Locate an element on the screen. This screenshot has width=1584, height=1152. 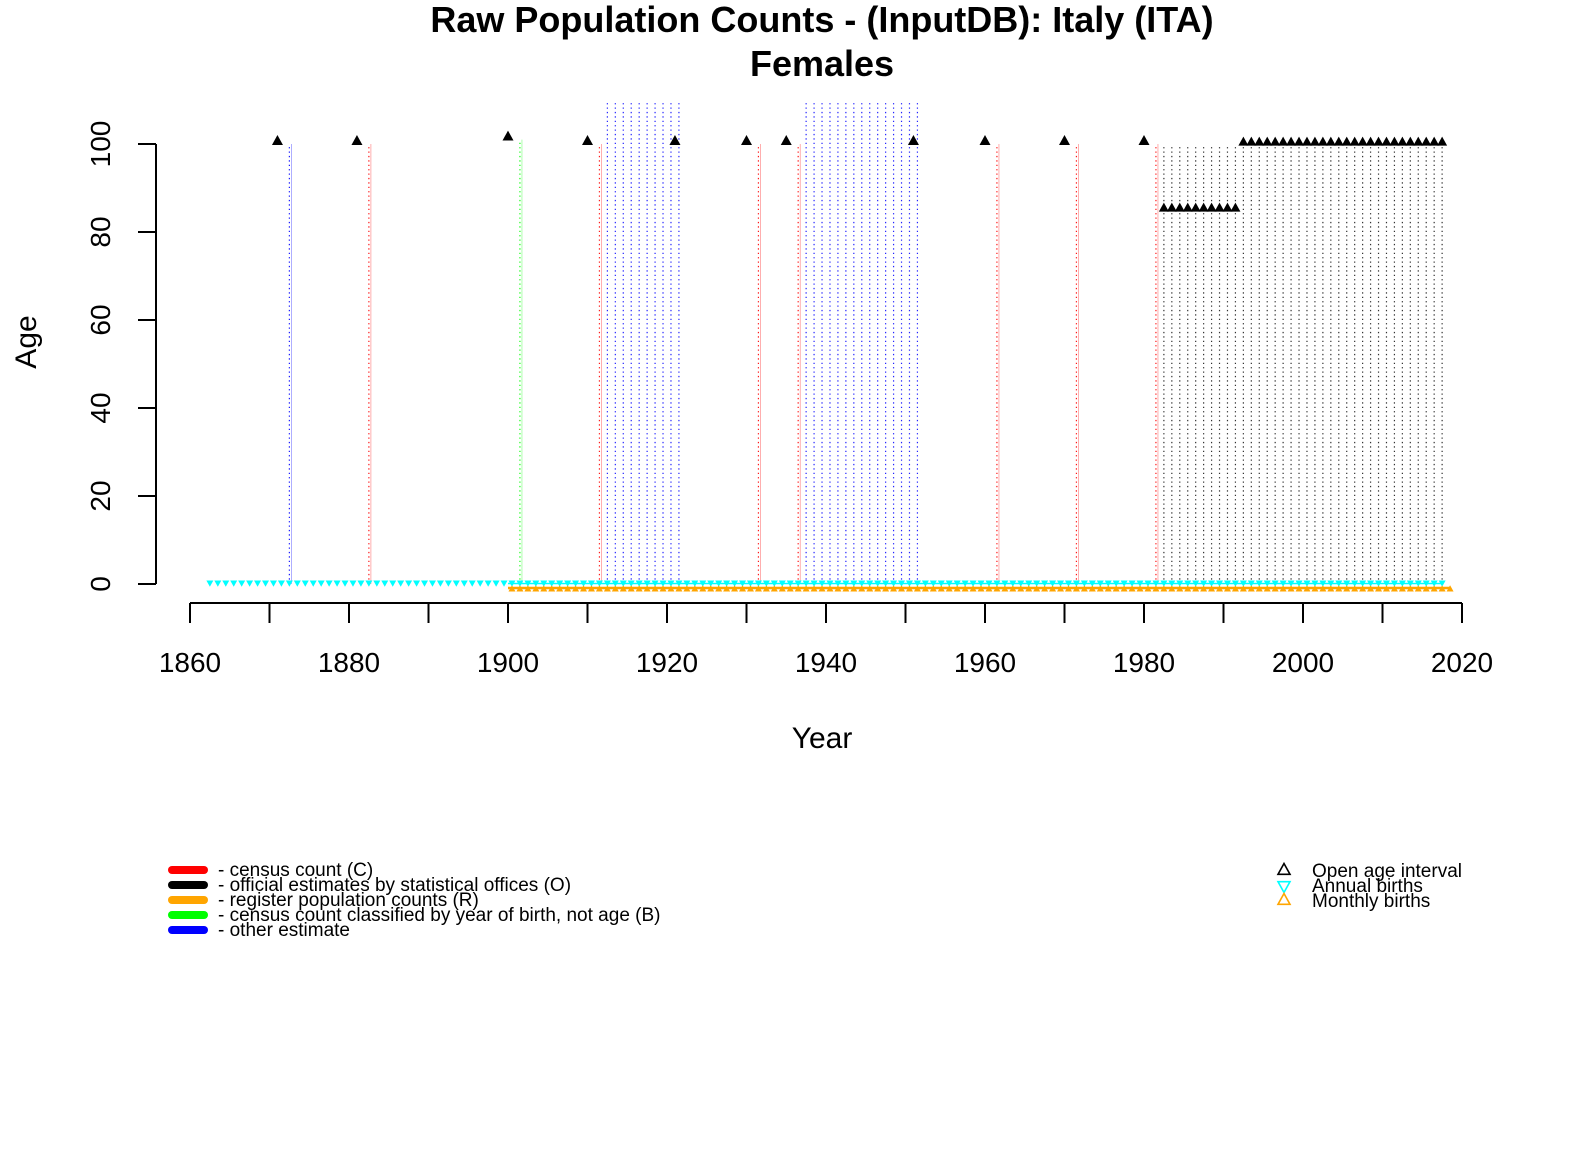
legend-label: - census count (C) is located at coordinates (295, 870).